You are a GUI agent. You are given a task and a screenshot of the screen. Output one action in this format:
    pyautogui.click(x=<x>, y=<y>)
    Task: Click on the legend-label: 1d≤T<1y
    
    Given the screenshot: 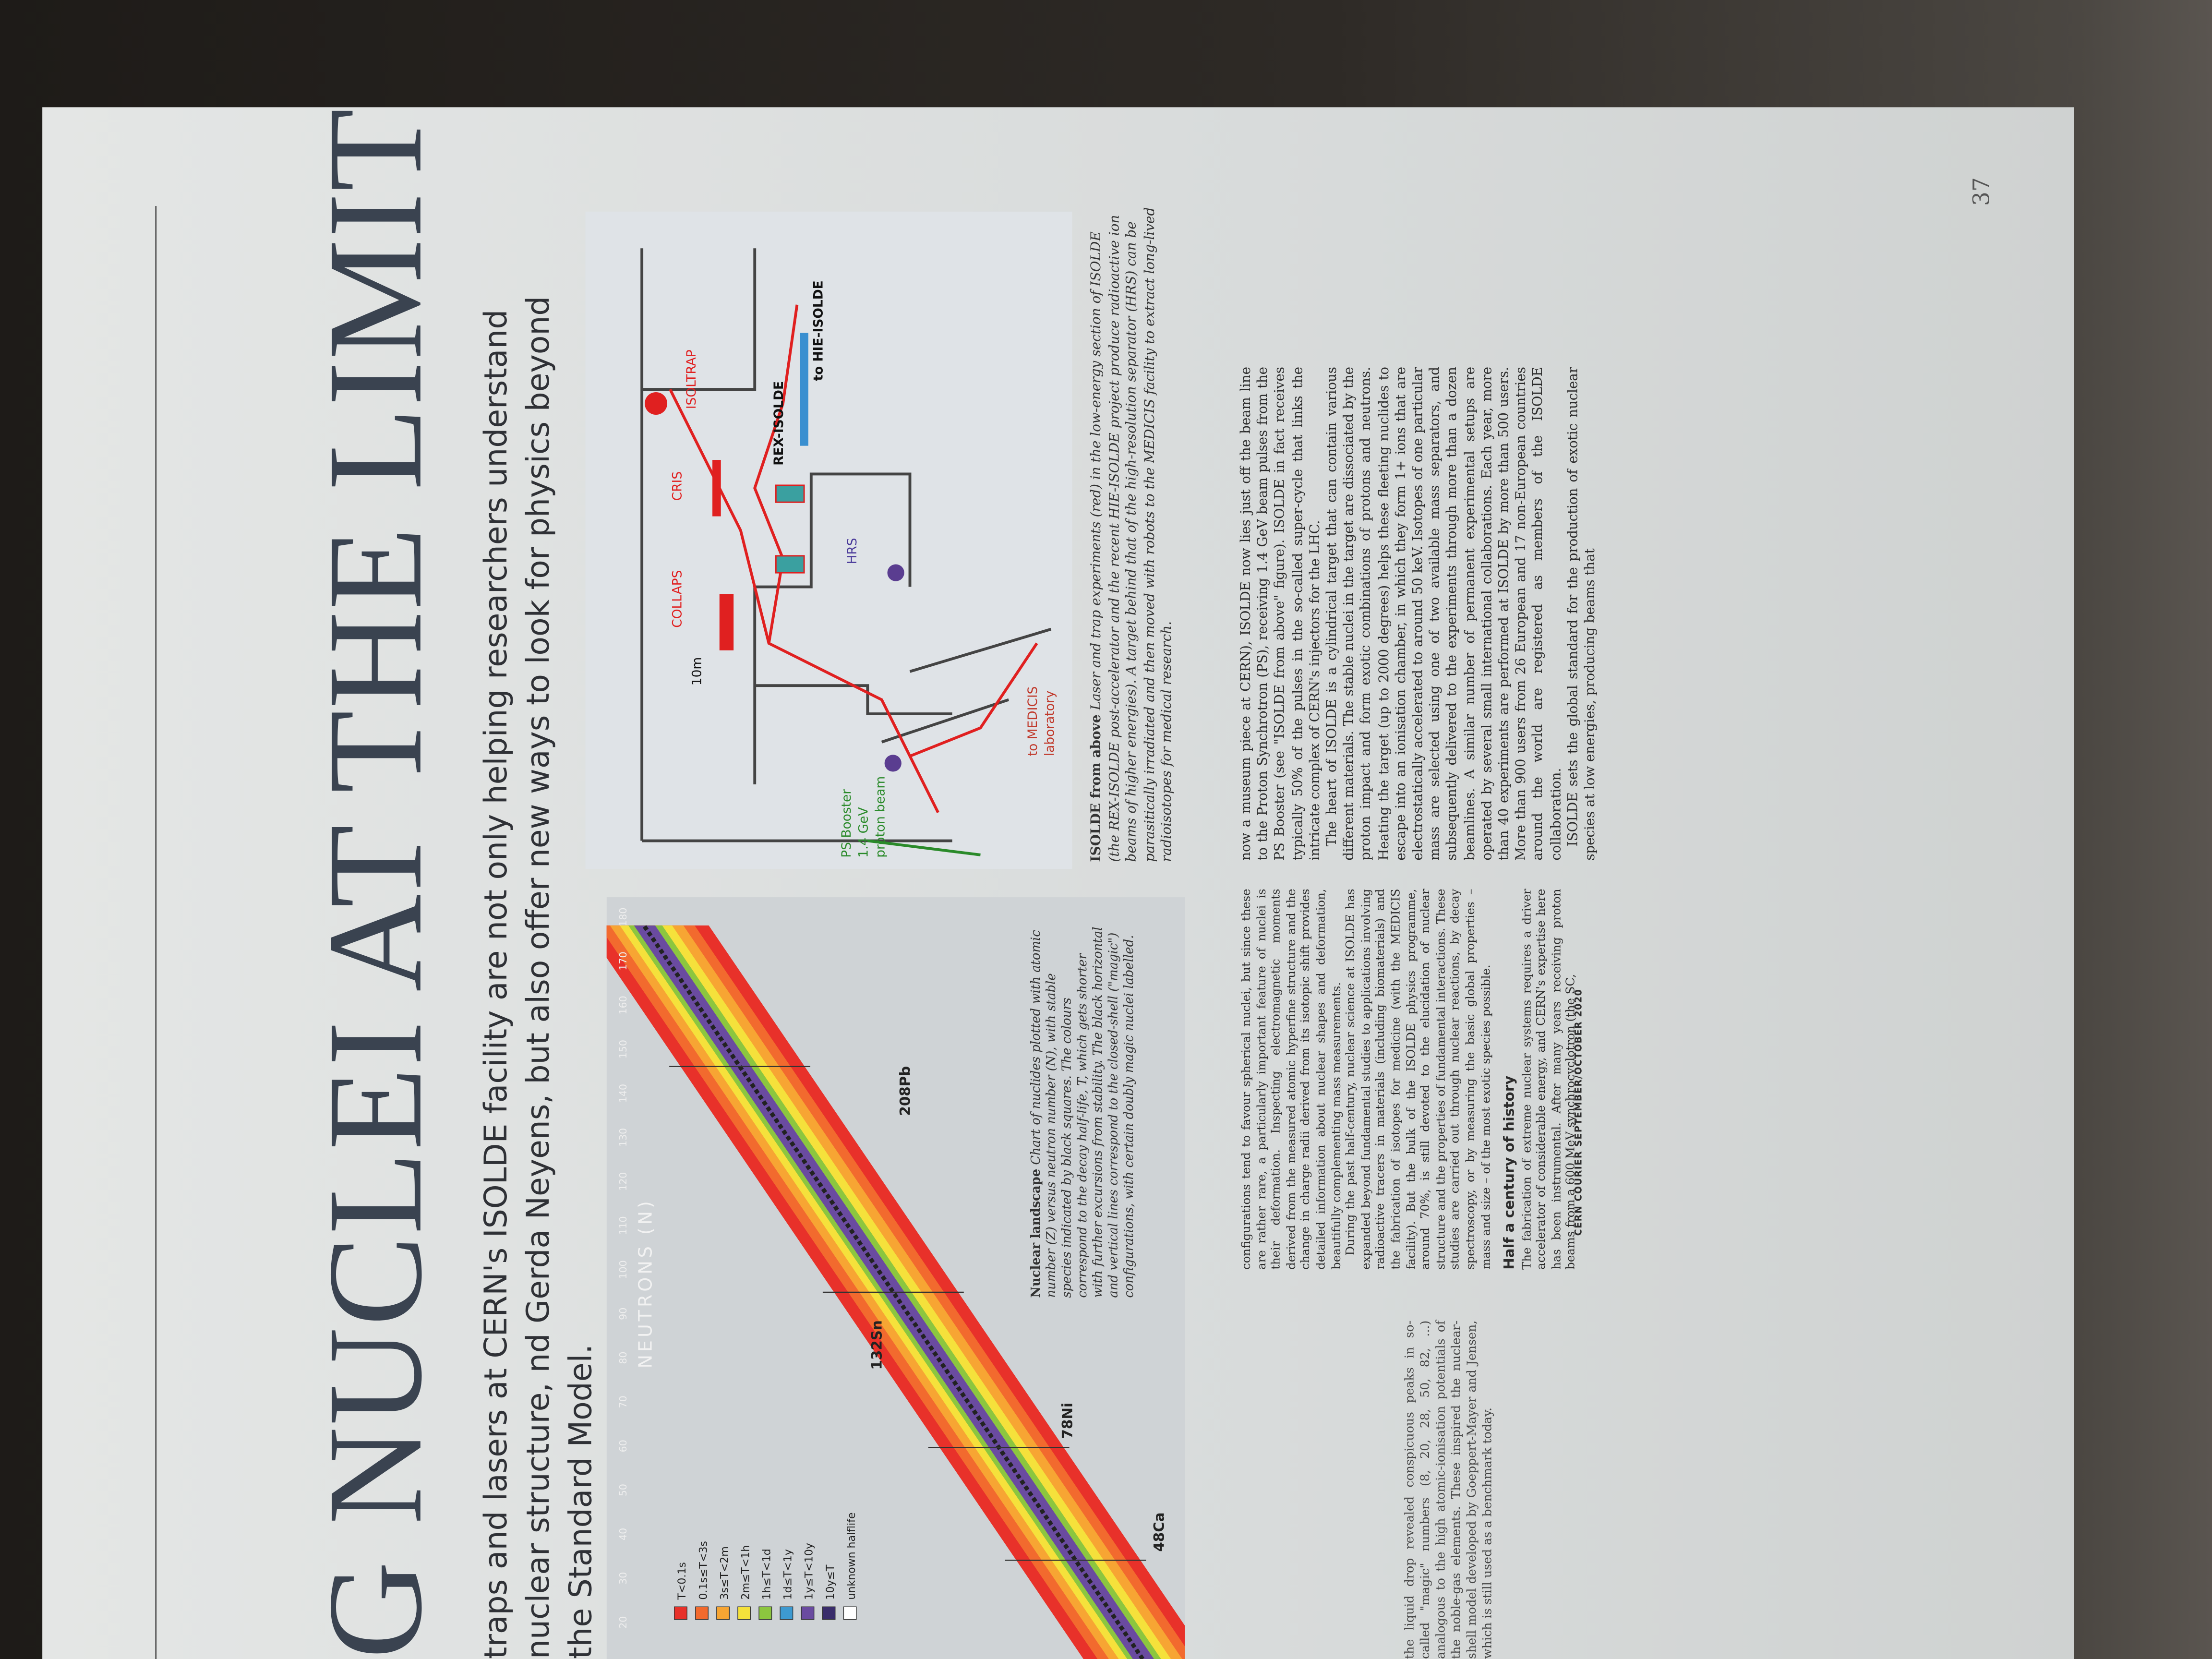 What is the action you would take?
    pyautogui.click(x=788, y=1574)
    